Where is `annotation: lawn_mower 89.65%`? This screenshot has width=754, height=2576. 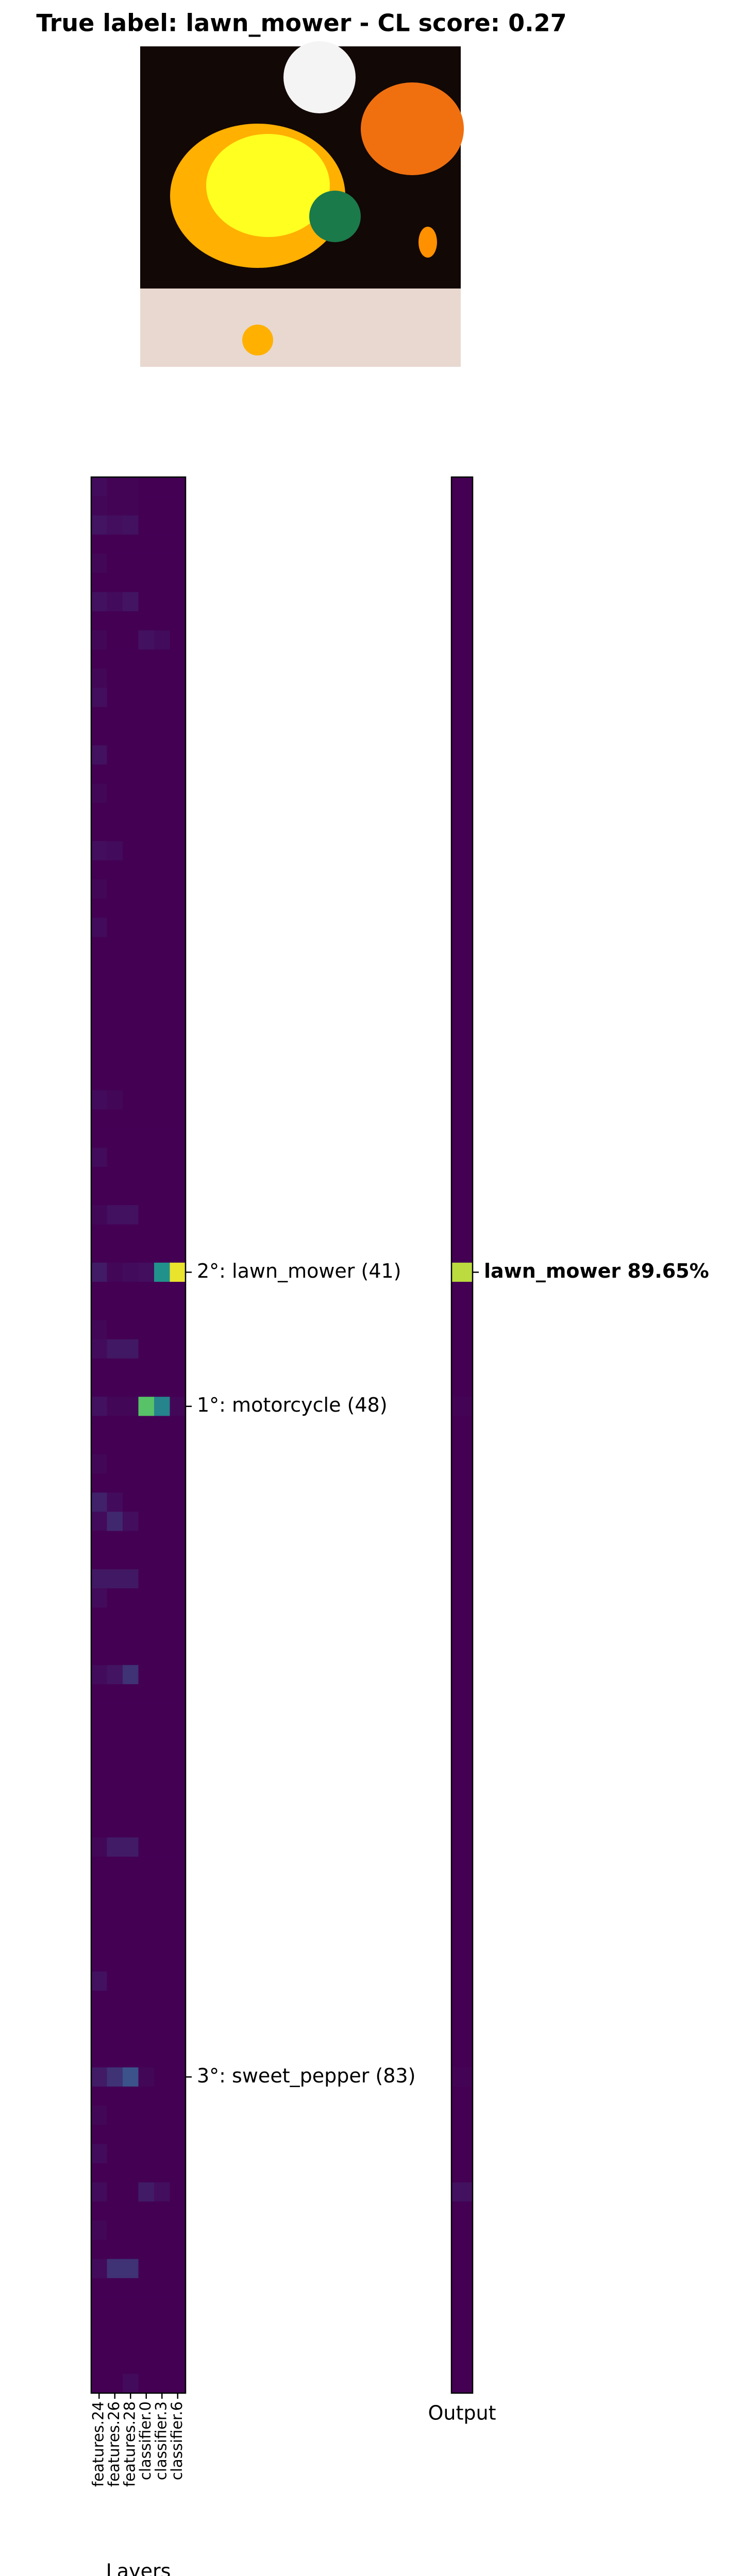 annotation: lawn_mower 89.65% is located at coordinates (596, 1271).